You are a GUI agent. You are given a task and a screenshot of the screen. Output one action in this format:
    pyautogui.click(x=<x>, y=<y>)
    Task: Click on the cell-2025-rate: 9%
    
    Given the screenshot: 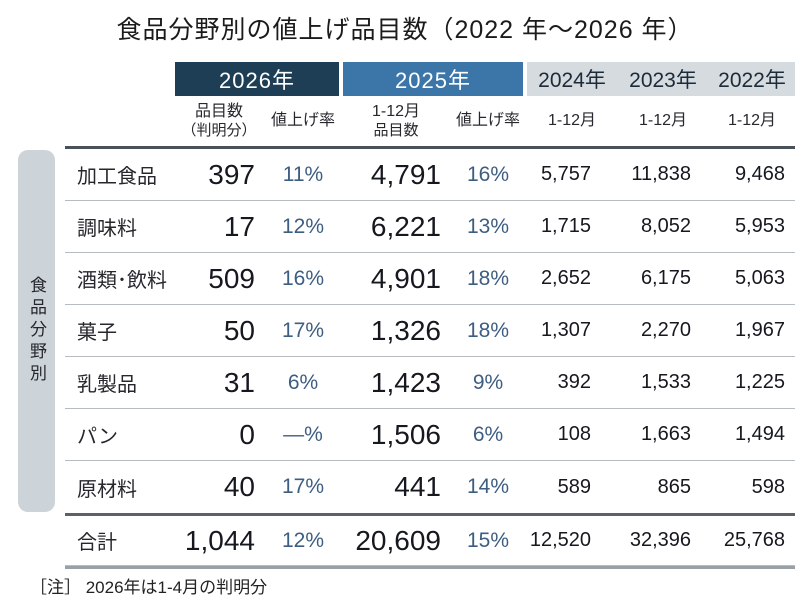 What is the action you would take?
    pyautogui.click(x=488, y=382)
    